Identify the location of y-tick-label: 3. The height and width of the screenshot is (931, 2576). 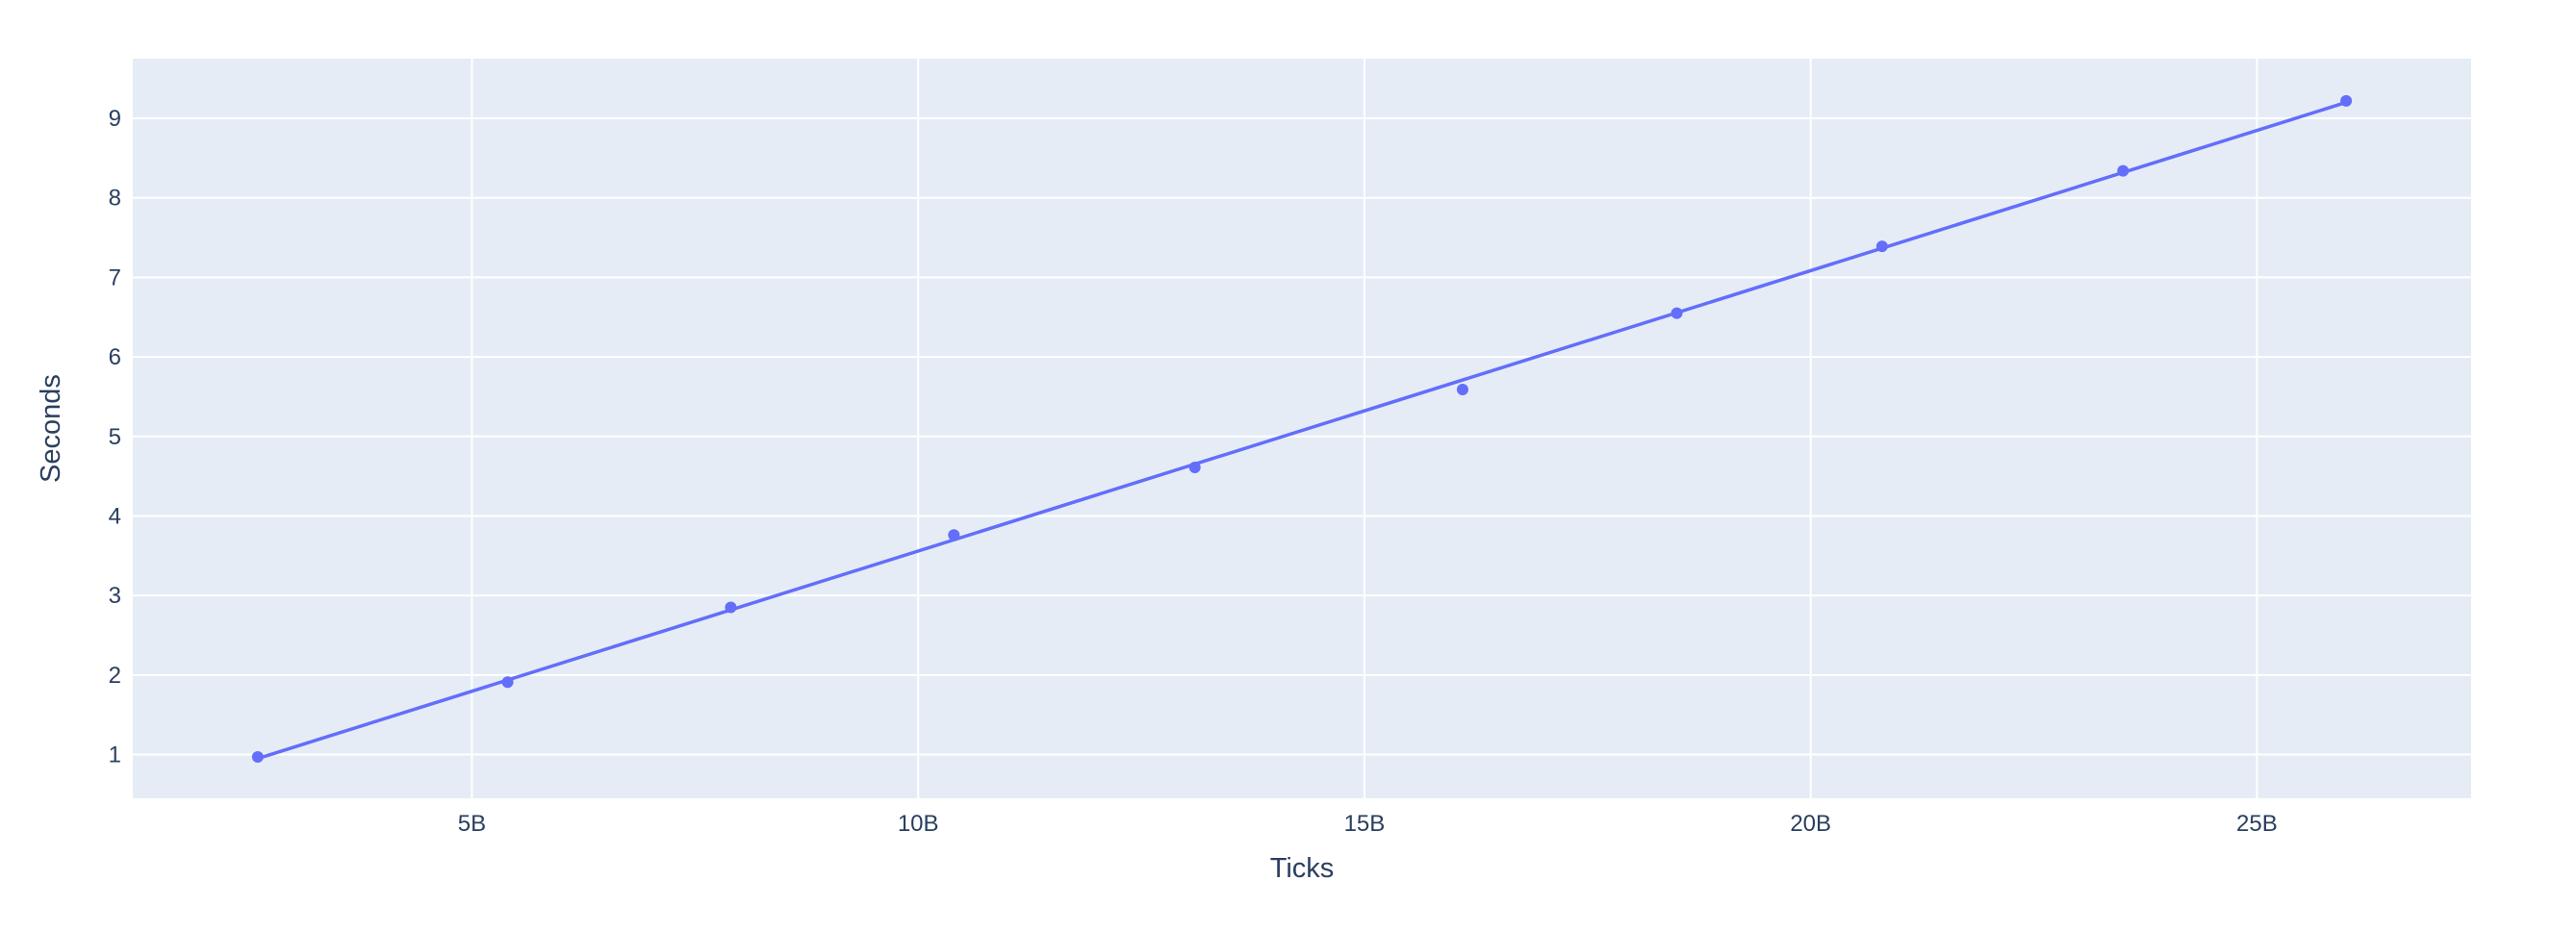
(115, 596).